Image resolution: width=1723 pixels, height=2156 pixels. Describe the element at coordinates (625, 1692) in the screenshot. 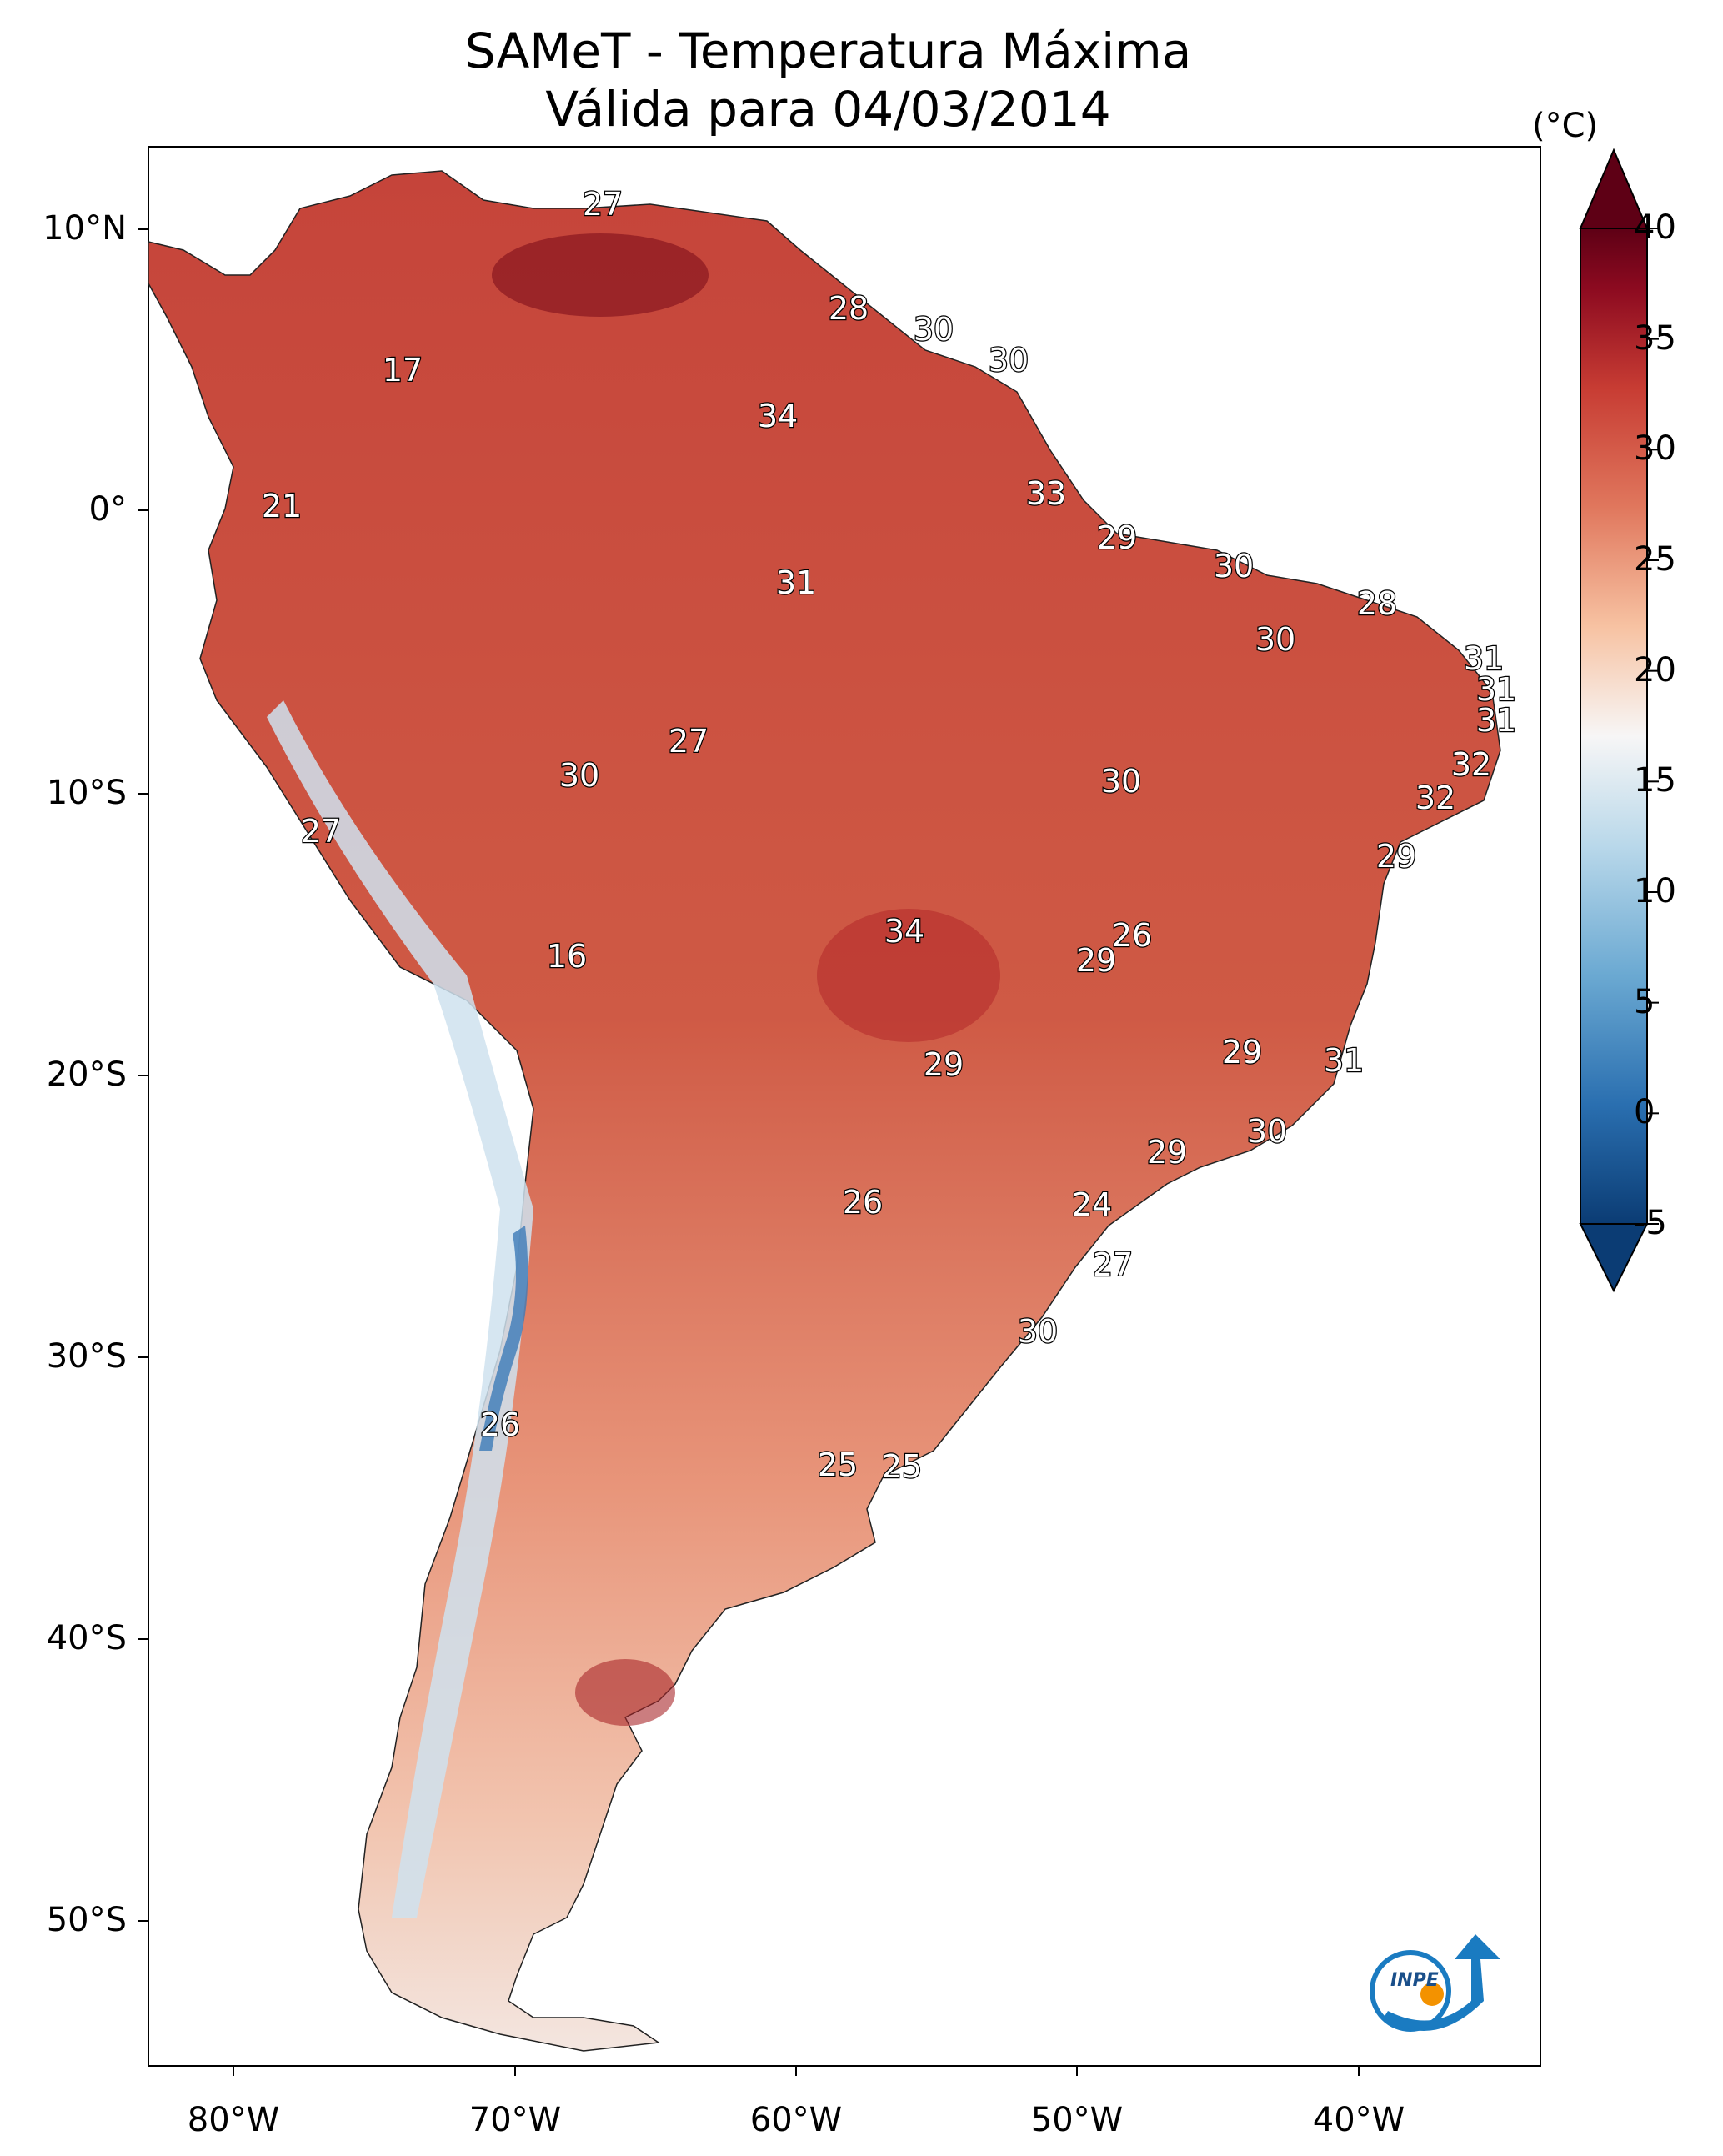

I see `hot-region-patagonia` at that location.